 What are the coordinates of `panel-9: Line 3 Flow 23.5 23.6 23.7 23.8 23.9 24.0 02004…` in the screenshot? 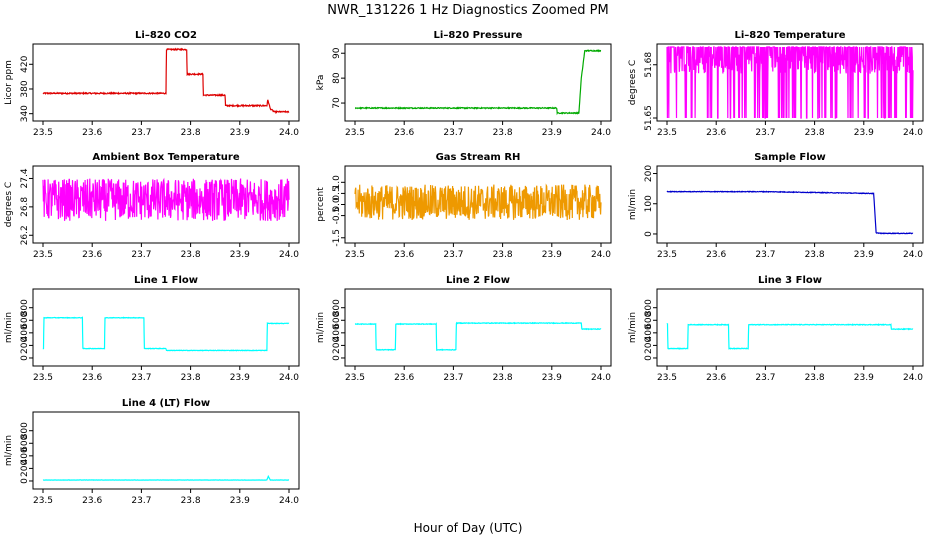 It's located at (776, 329).